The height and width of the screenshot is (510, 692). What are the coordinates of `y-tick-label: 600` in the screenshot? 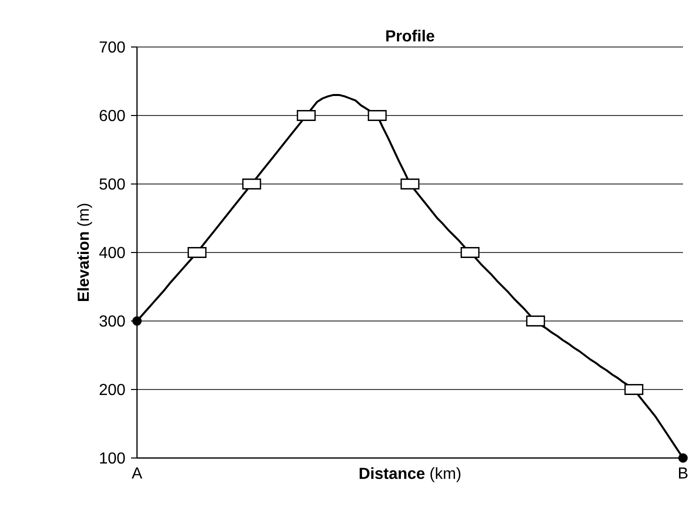 It's located at (112, 116).